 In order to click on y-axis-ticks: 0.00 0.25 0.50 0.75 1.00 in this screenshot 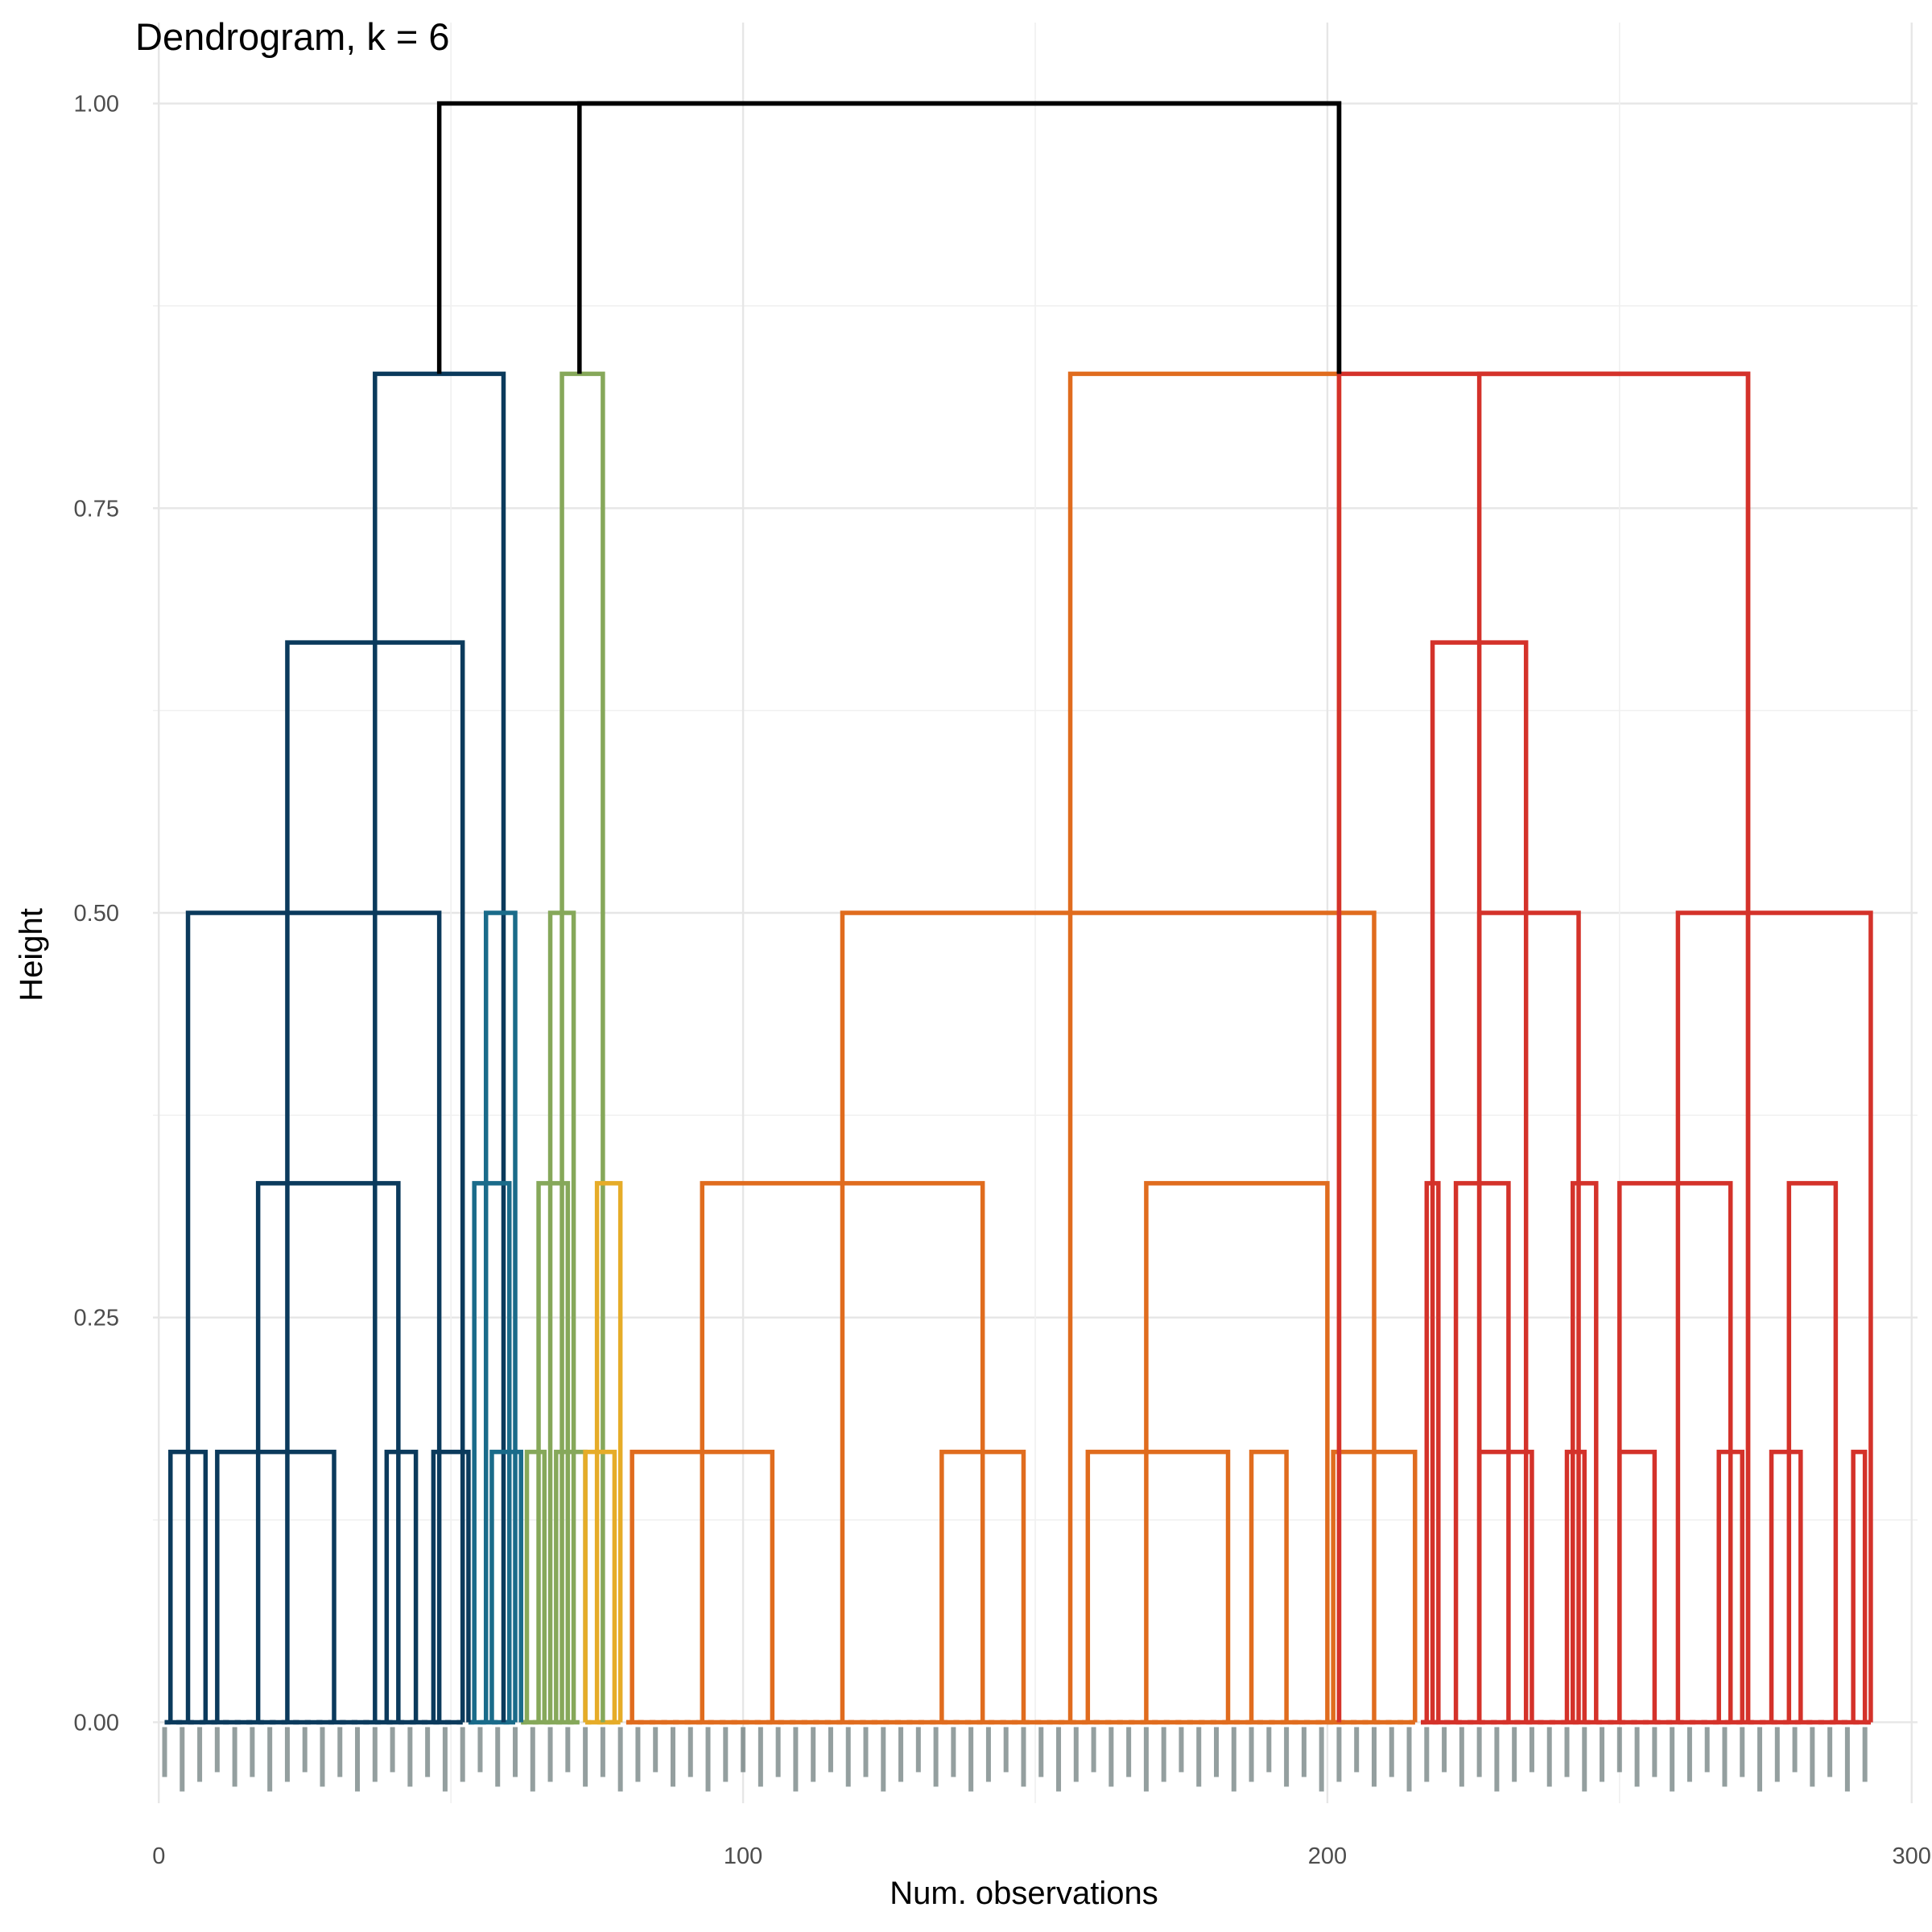, I will do `click(96, 914)`.